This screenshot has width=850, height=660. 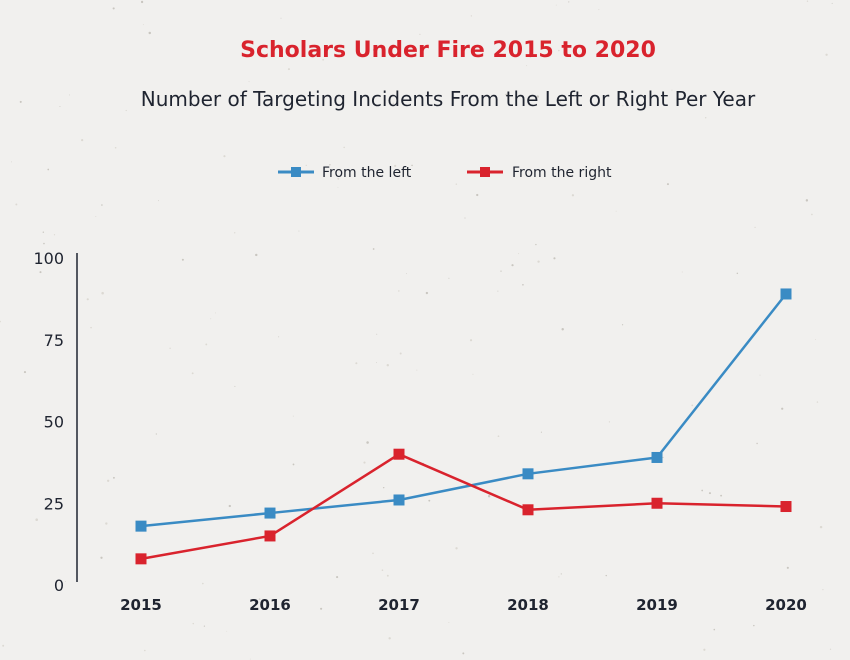 What do you see at coordinates (448, 50) in the screenshot?
I see `chart-title: Scholars Under Fire 2015 to 2020` at bounding box center [448, 50].